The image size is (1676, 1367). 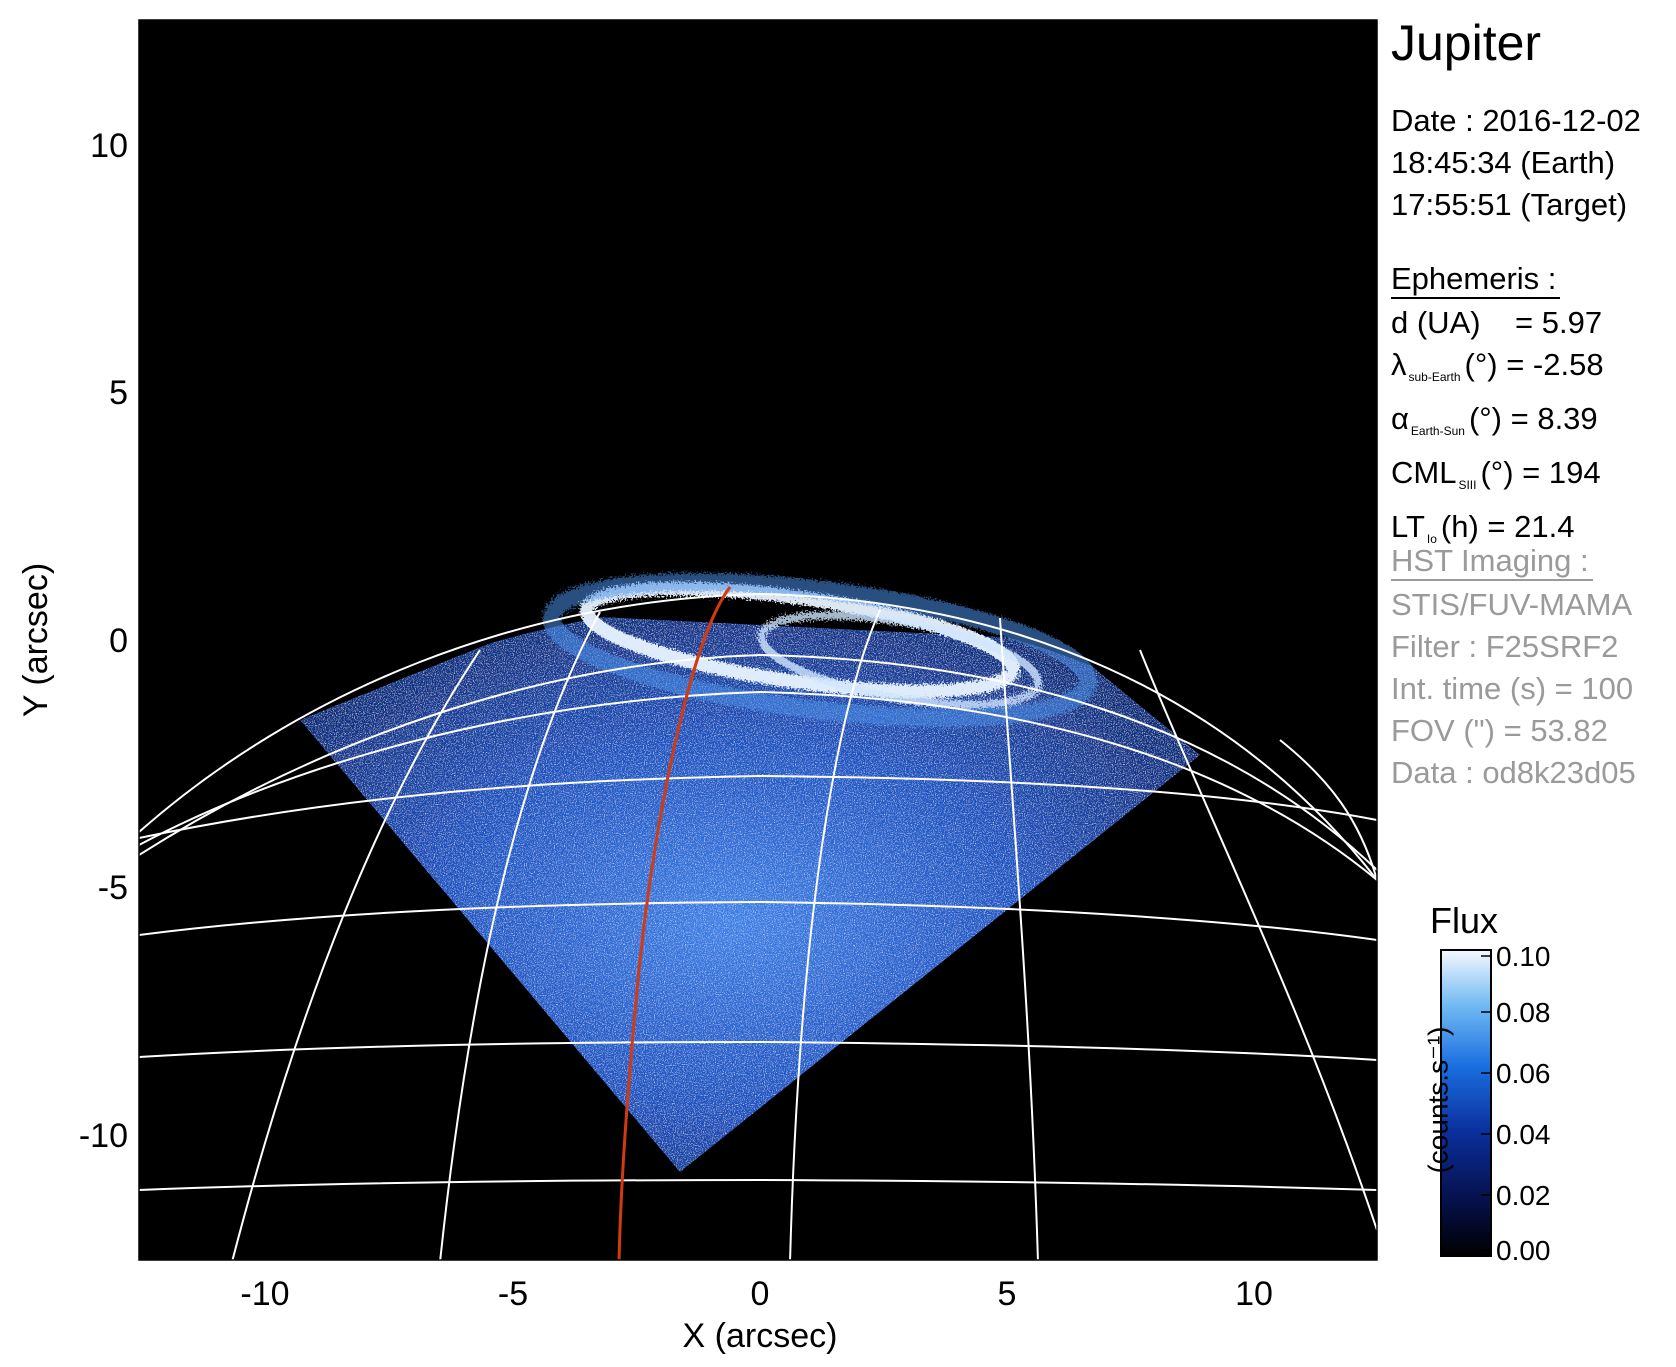 I want to click on dataset-line: Data : od8k23d05, so click(x=1513, y=772).